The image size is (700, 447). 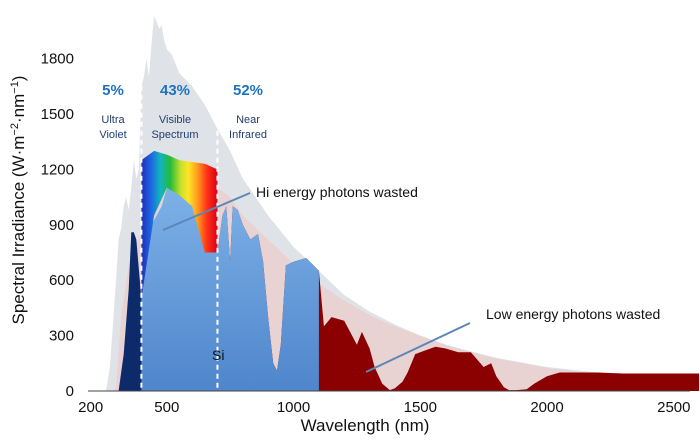 What do you see at coordinates (365, 425) in the screenshot?
I see `x-axis-title: Wavelength (nm)` at bounding box center [365, 425].